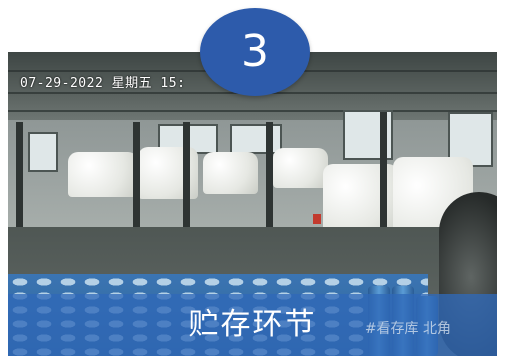 The image size is (505, 364). Describe the element at coordinates (317, 219) in the screenshot. I see `floor-sign` at that location.